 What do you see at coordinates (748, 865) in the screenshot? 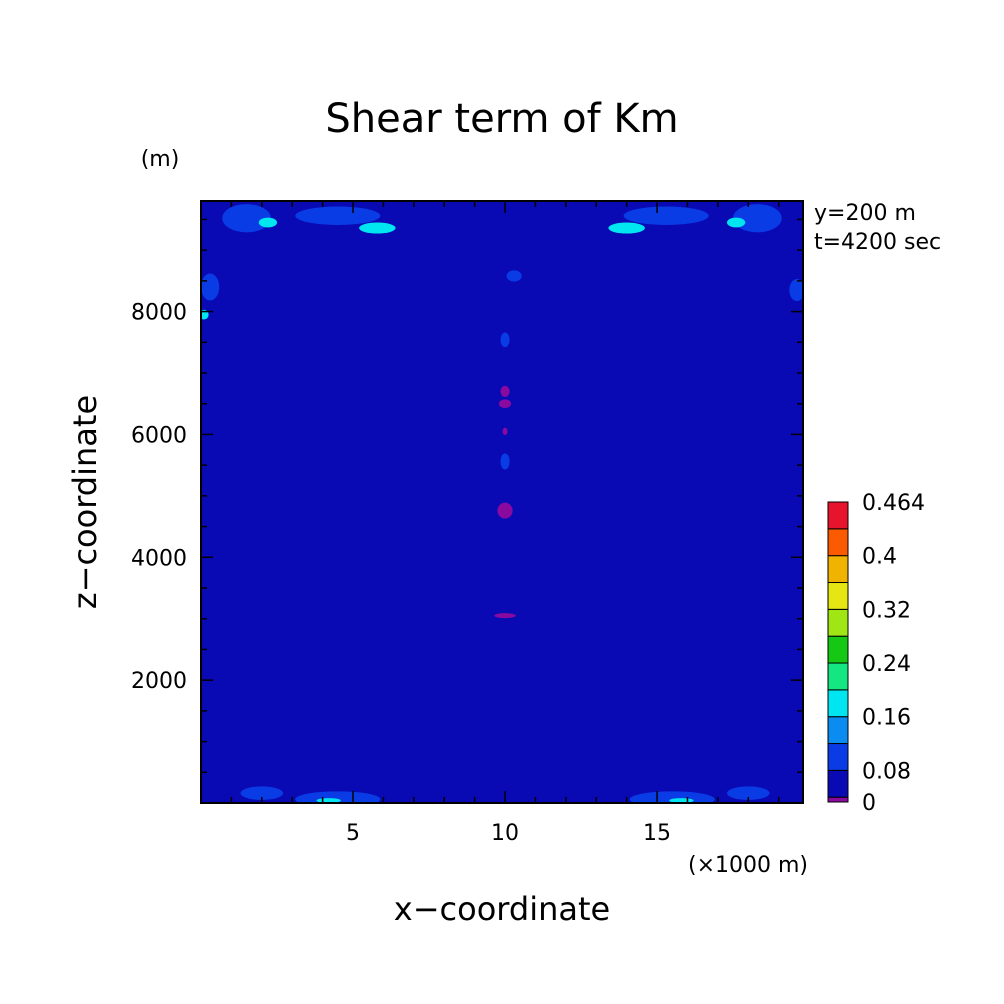
I see `x-unit-label: (×1000 m)` at bounding box center [748, 865].